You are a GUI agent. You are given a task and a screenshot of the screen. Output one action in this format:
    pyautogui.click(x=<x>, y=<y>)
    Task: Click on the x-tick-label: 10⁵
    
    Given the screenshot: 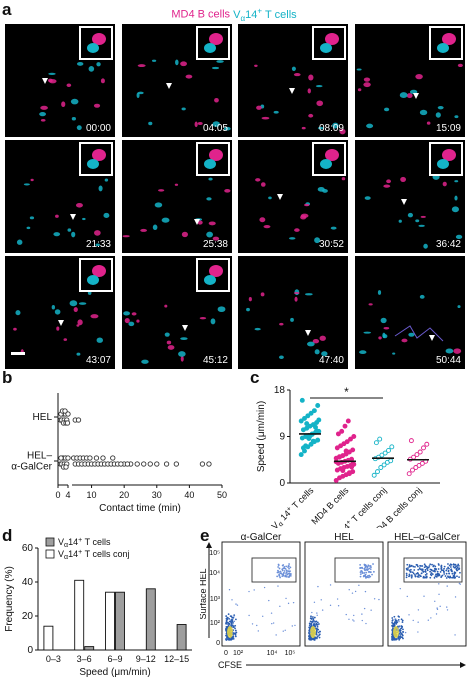 What is the action you would take?
    pyautogui.click(x=290, y=653)
    